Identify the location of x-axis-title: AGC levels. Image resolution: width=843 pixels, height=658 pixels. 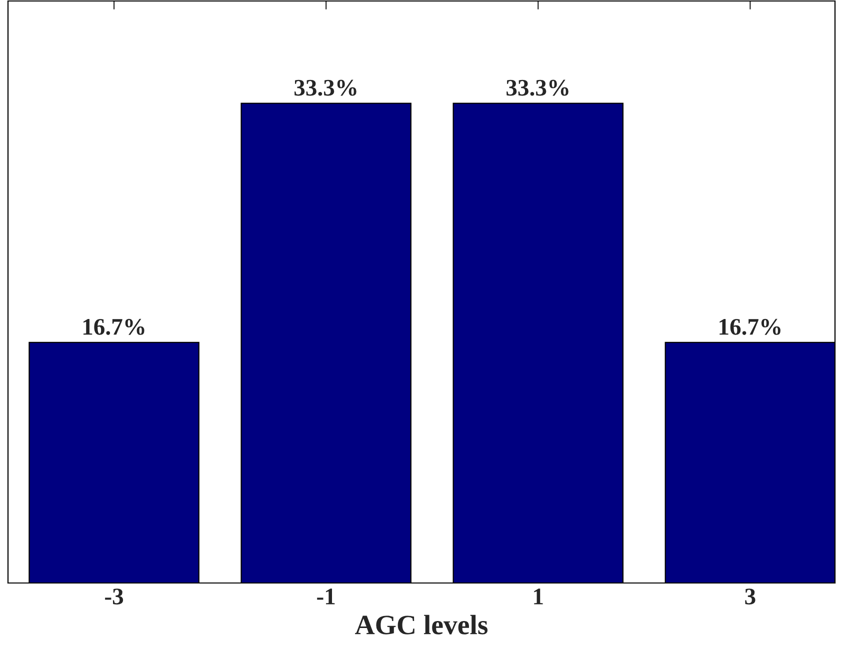
(421, 624).